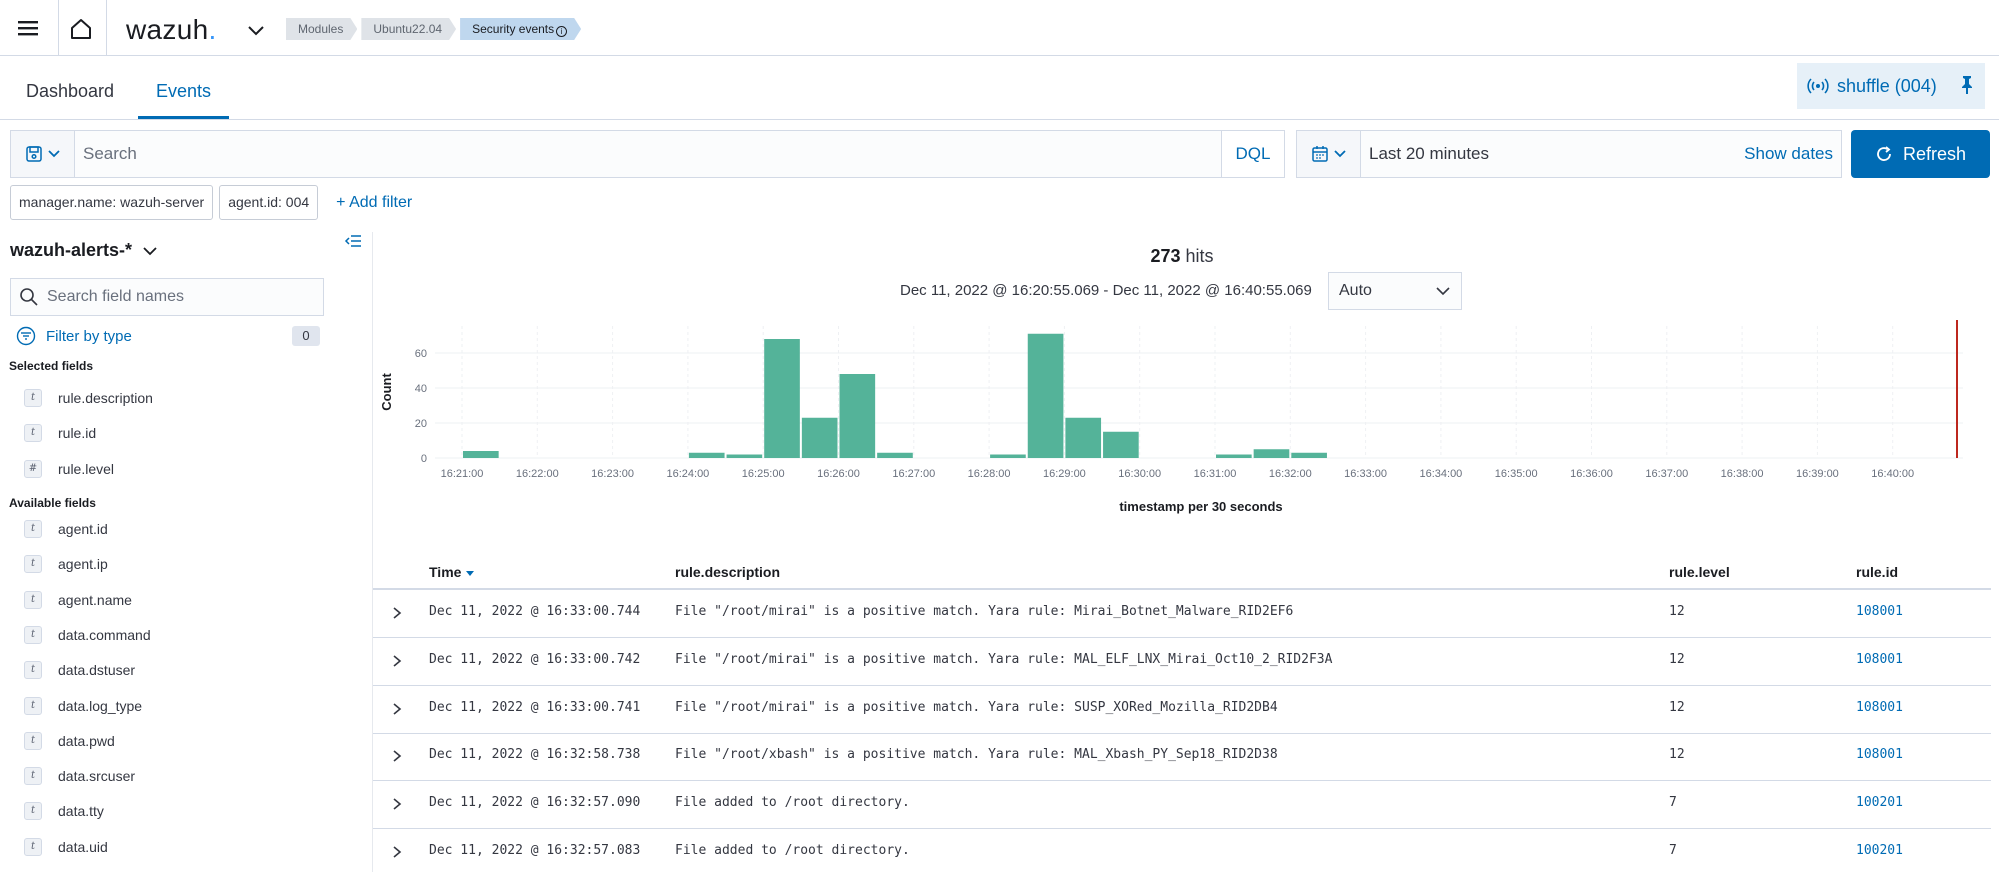 This screenshot has height=872, width=1999. I want to click on filter-by-type-button: Filter by type 0, so click(168, 336).